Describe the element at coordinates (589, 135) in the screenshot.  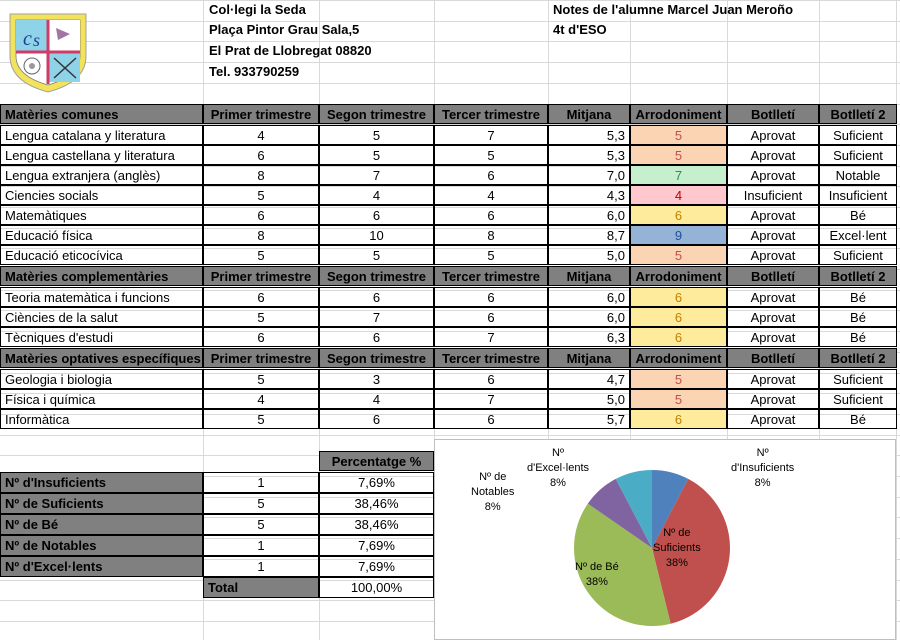
I see `average-grade: 5,3` at that location.